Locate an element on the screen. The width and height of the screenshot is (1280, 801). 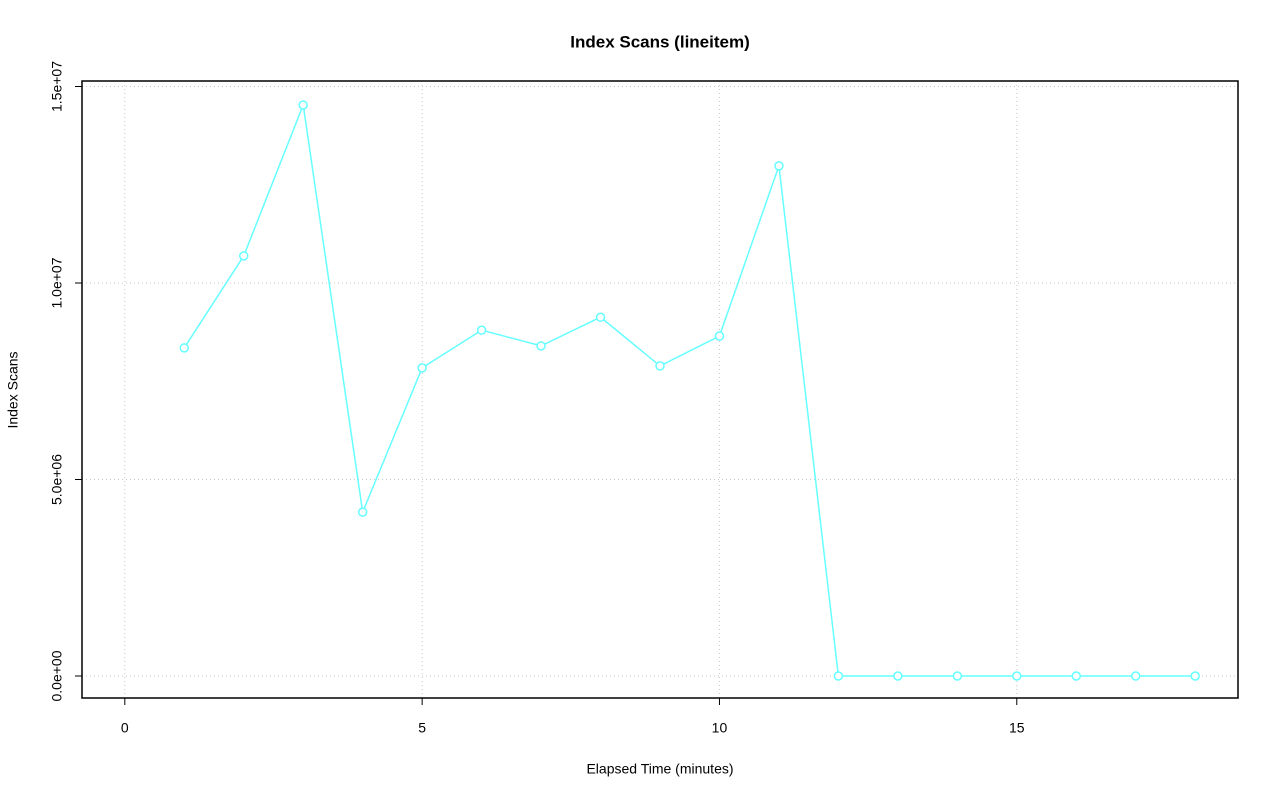
chart-title: Index Scans (lineitem) is located at coordinates (660, 41).